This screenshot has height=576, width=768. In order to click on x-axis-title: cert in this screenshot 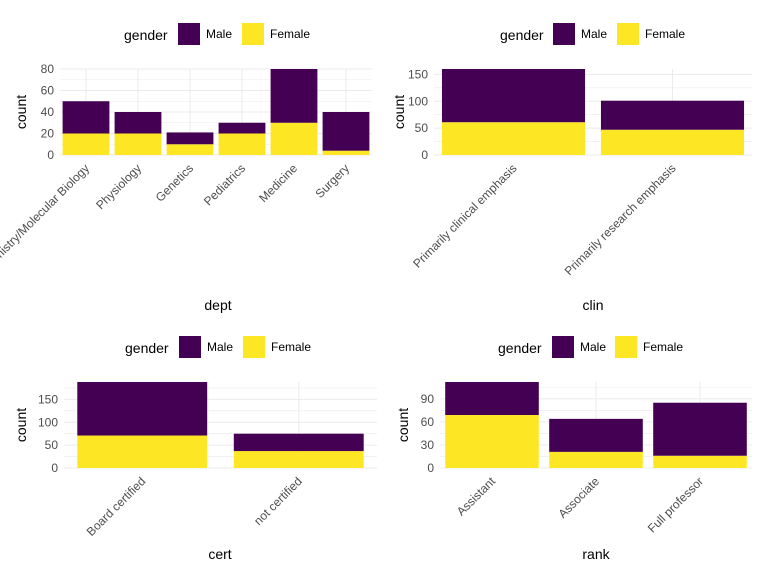, I will do `click(219, 554)`.